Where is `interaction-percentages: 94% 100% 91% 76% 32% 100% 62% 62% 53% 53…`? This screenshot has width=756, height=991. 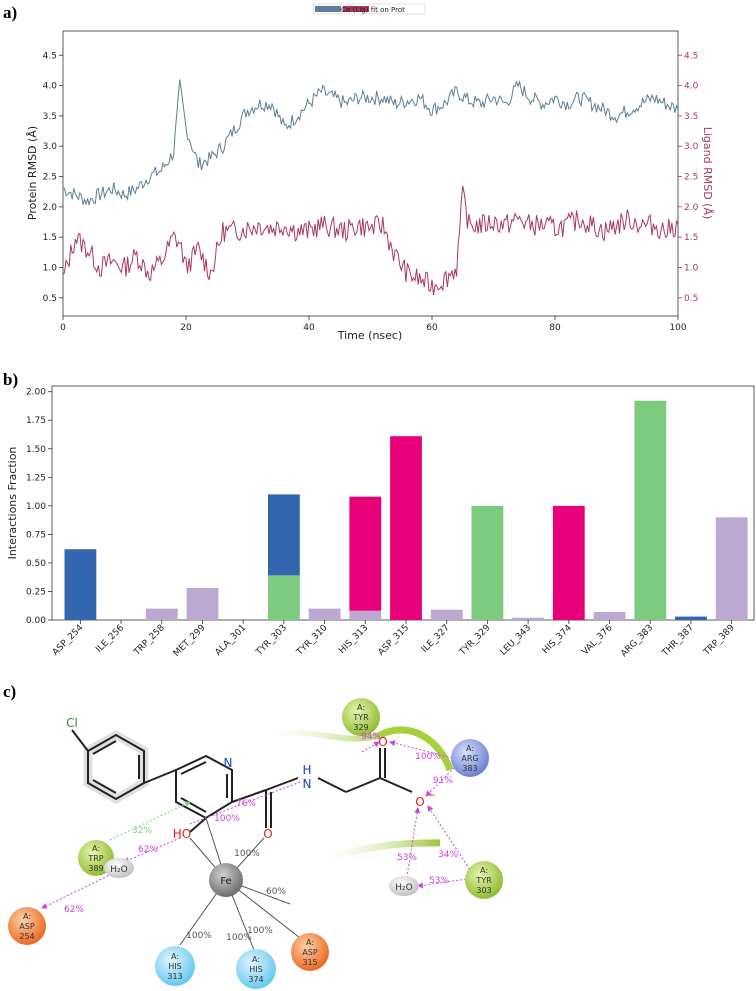 interaction-percentages: 94% 100% 91% 76% 32% 100% 62% 62% 53% 53… is located at coordinates (261, 823).